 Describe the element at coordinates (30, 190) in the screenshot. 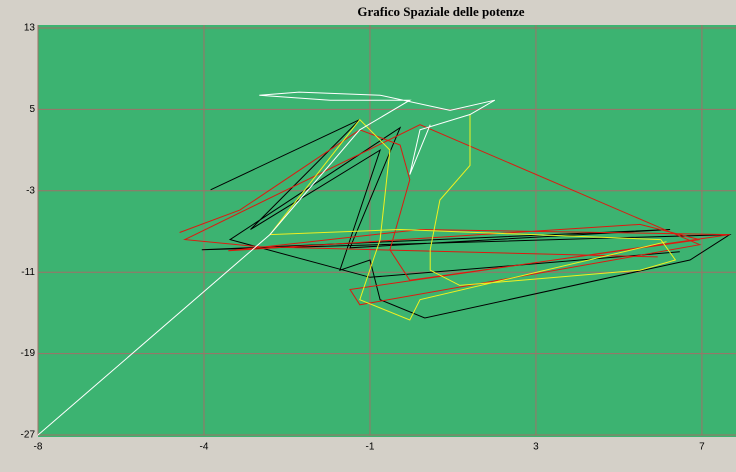

I see `y-tick-label: -3` at that location.